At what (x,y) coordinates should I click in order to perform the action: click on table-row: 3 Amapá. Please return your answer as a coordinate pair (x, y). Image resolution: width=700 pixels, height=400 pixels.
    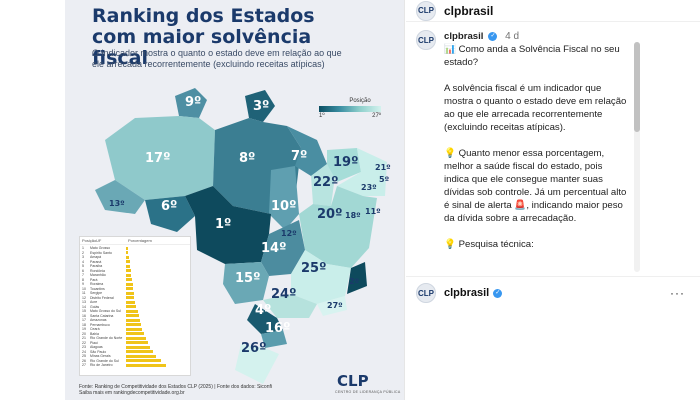
    Looking at the image, I should click on (135, 257).